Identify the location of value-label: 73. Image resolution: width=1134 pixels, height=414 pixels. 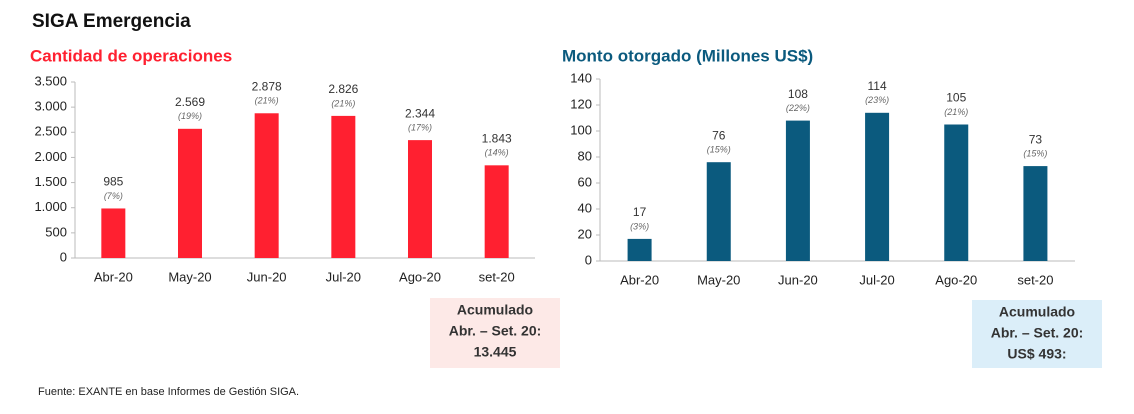
(1036, 139).